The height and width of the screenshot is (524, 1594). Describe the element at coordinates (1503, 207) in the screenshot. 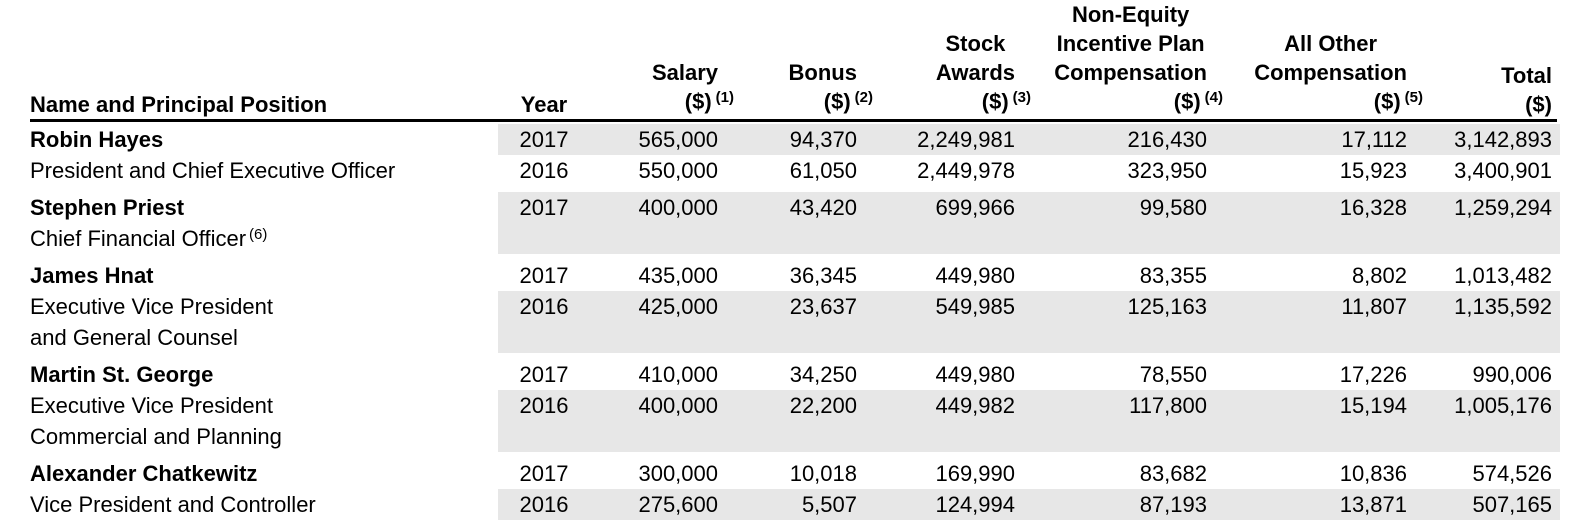

I see `total-cell: 1,259,294` at that location.